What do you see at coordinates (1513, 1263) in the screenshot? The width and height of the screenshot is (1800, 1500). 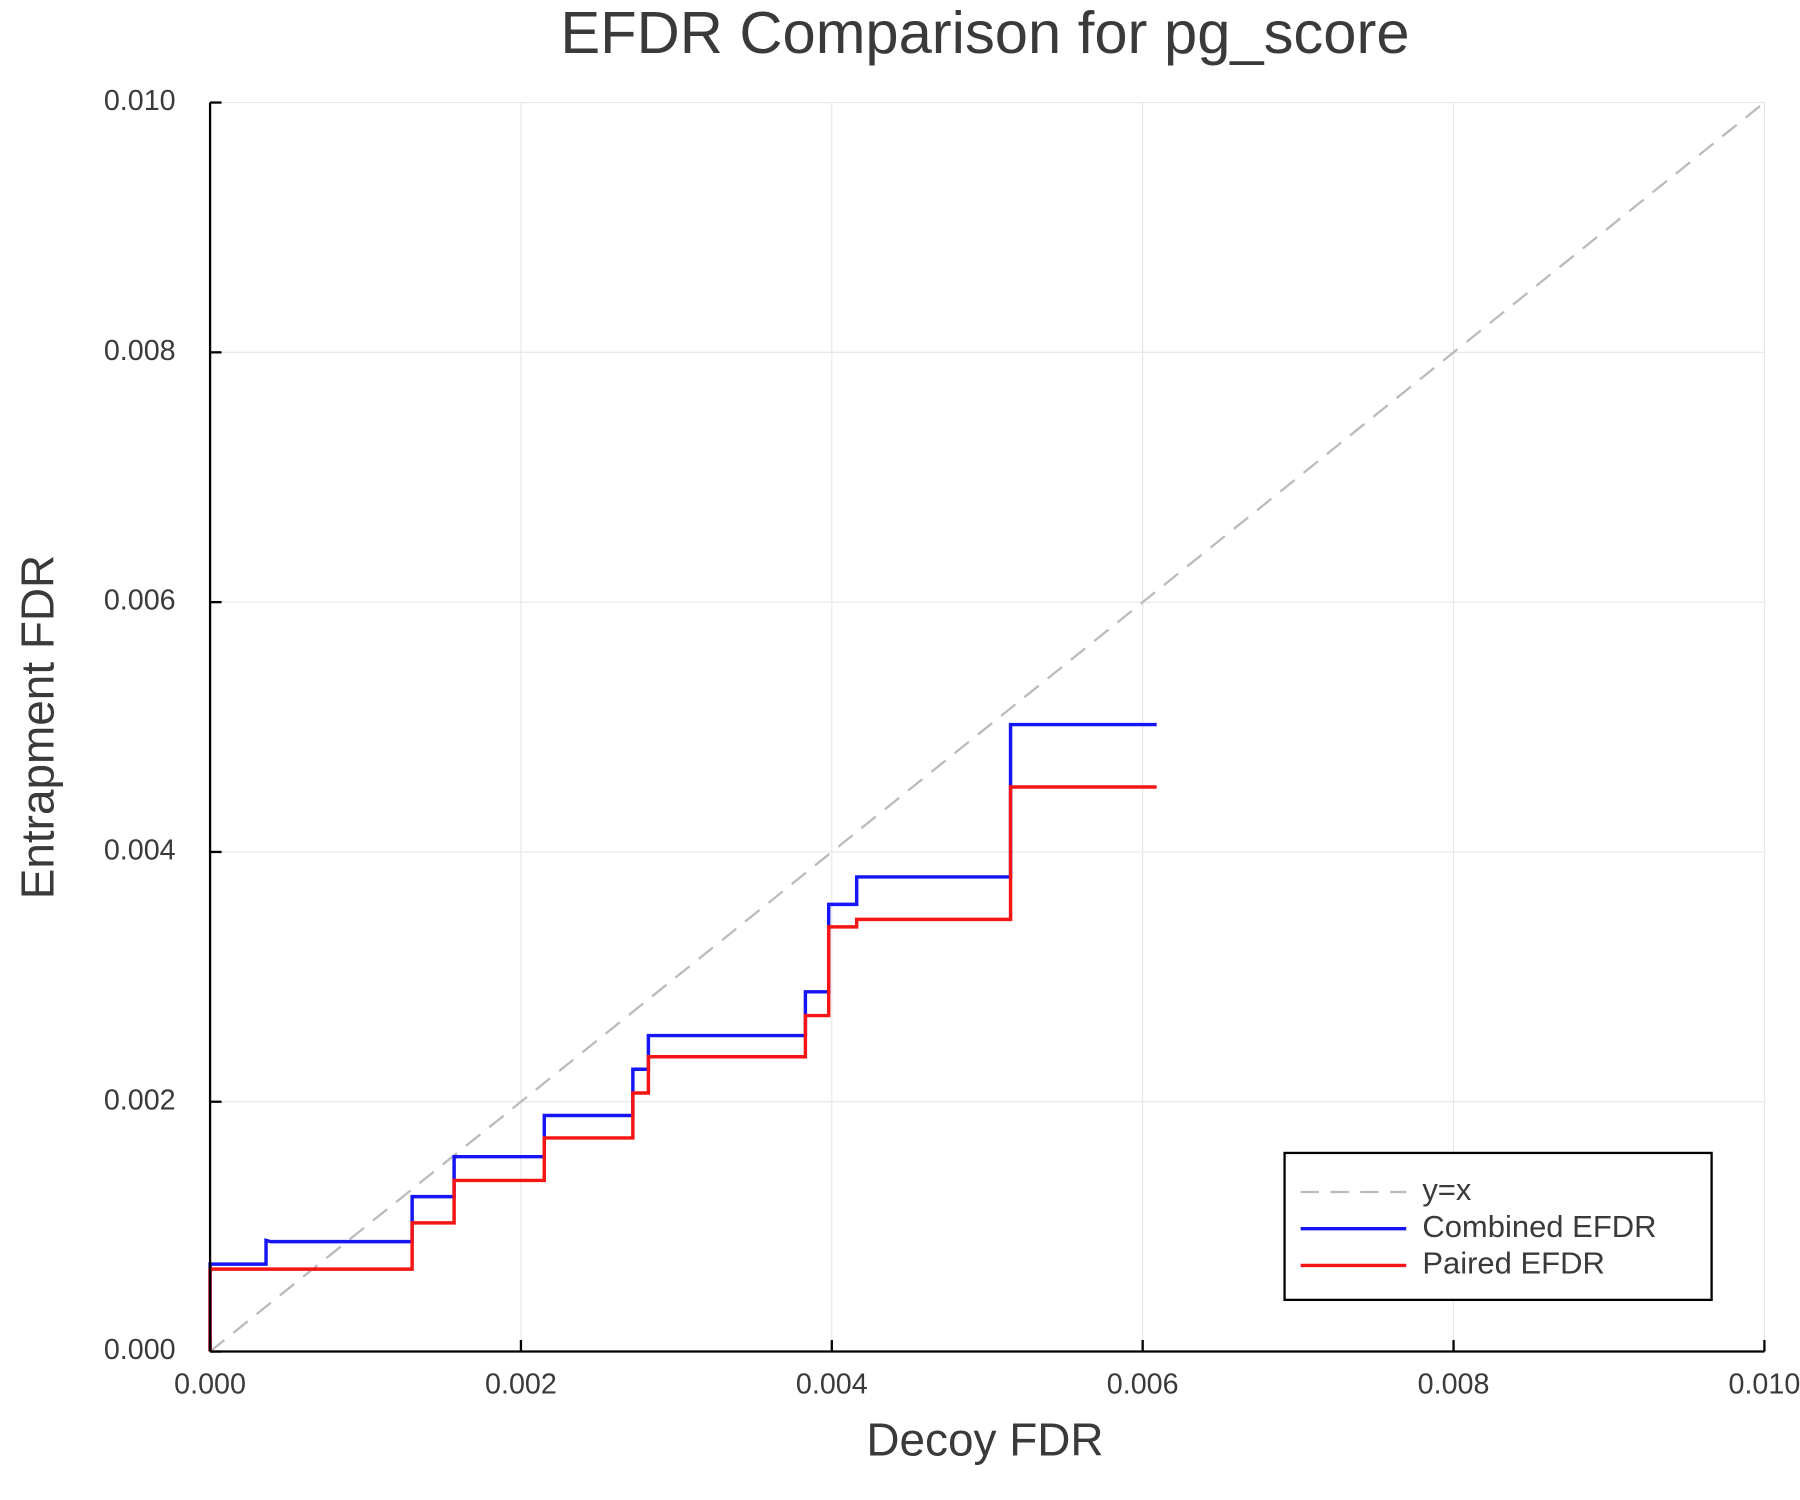 I see `legend-label: Paired EFDR` at bounding box center [1513, 1263].